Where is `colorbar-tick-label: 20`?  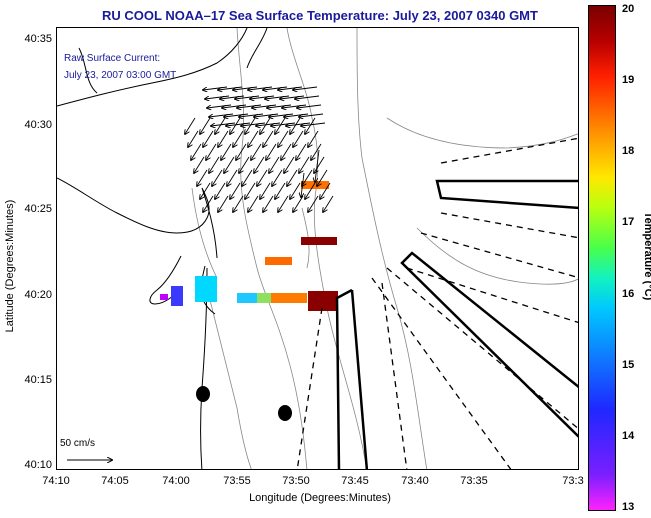
colorbar-tick-label: 20 is located at coordinates (628, 9).